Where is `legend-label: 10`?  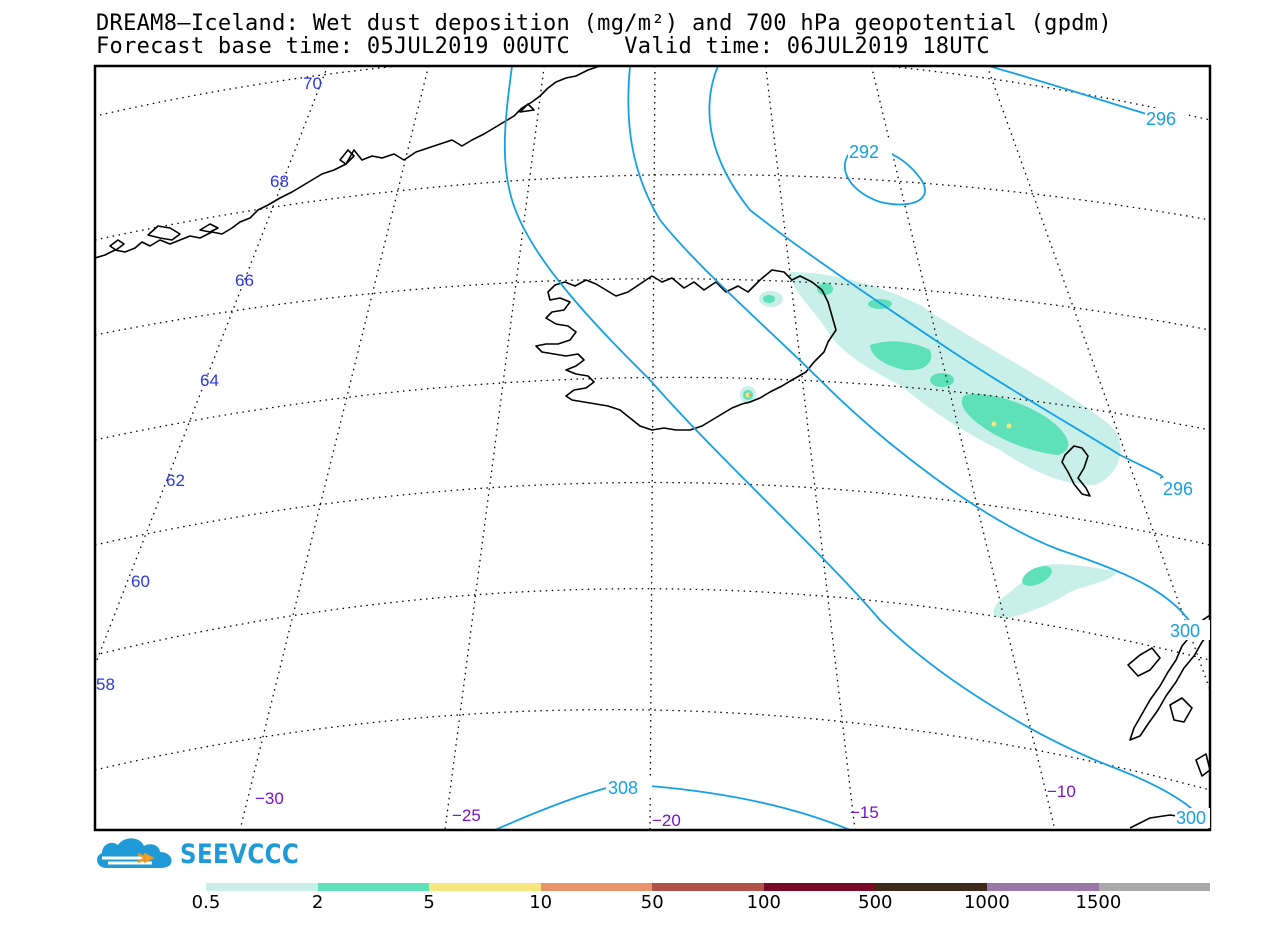
legend-label: 10 is located at coordinates (541, 902).